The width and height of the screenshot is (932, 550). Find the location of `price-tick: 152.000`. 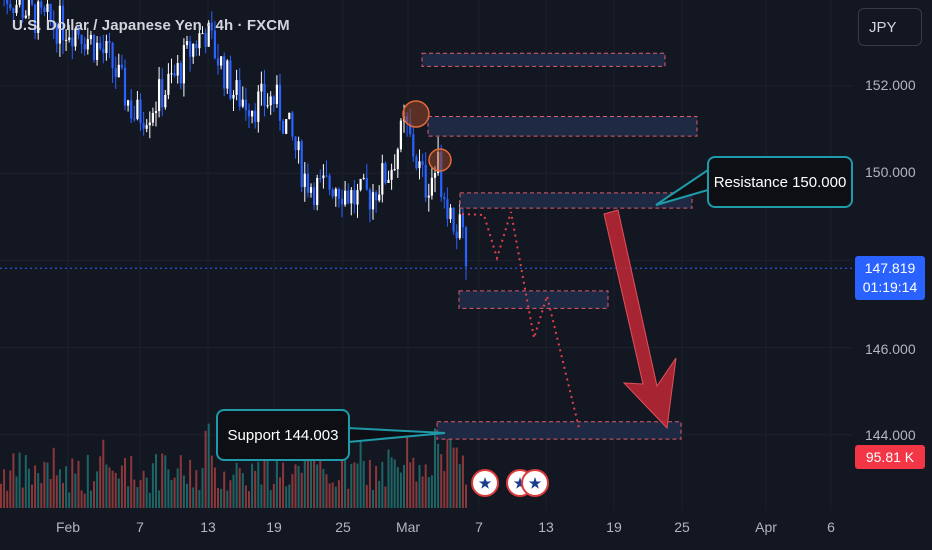

price-tick: 152.000 is located at coordinates (890, 85).